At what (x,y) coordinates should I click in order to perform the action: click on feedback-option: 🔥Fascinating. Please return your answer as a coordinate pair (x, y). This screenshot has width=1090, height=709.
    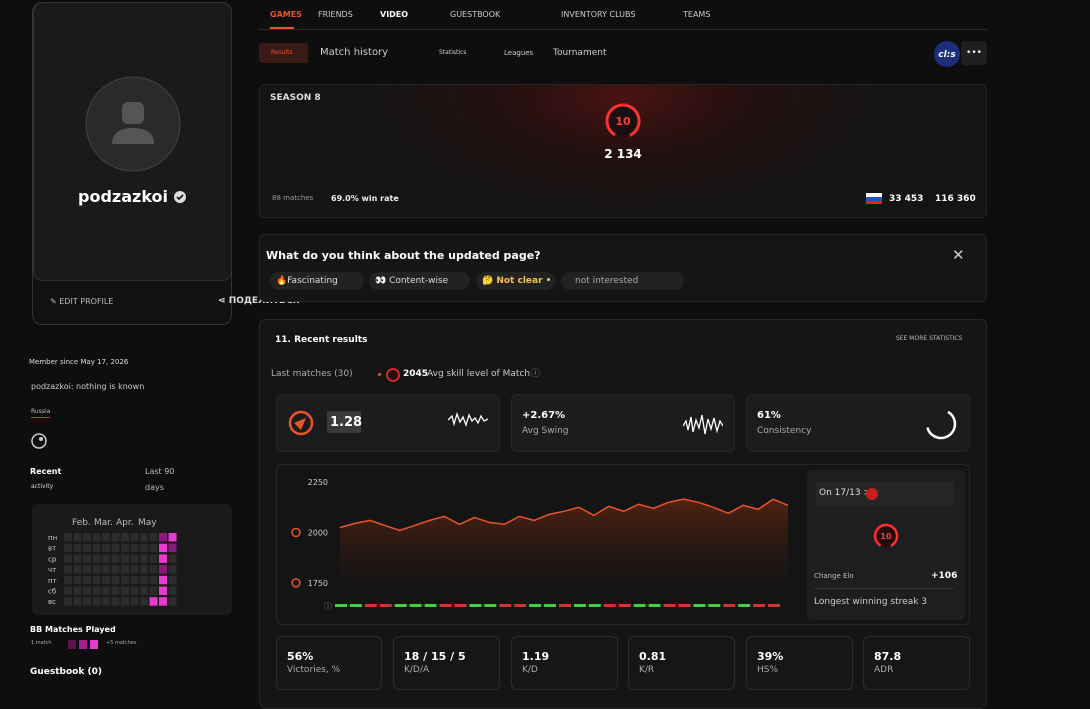
    Looking at the image, I should click on (317, 281).